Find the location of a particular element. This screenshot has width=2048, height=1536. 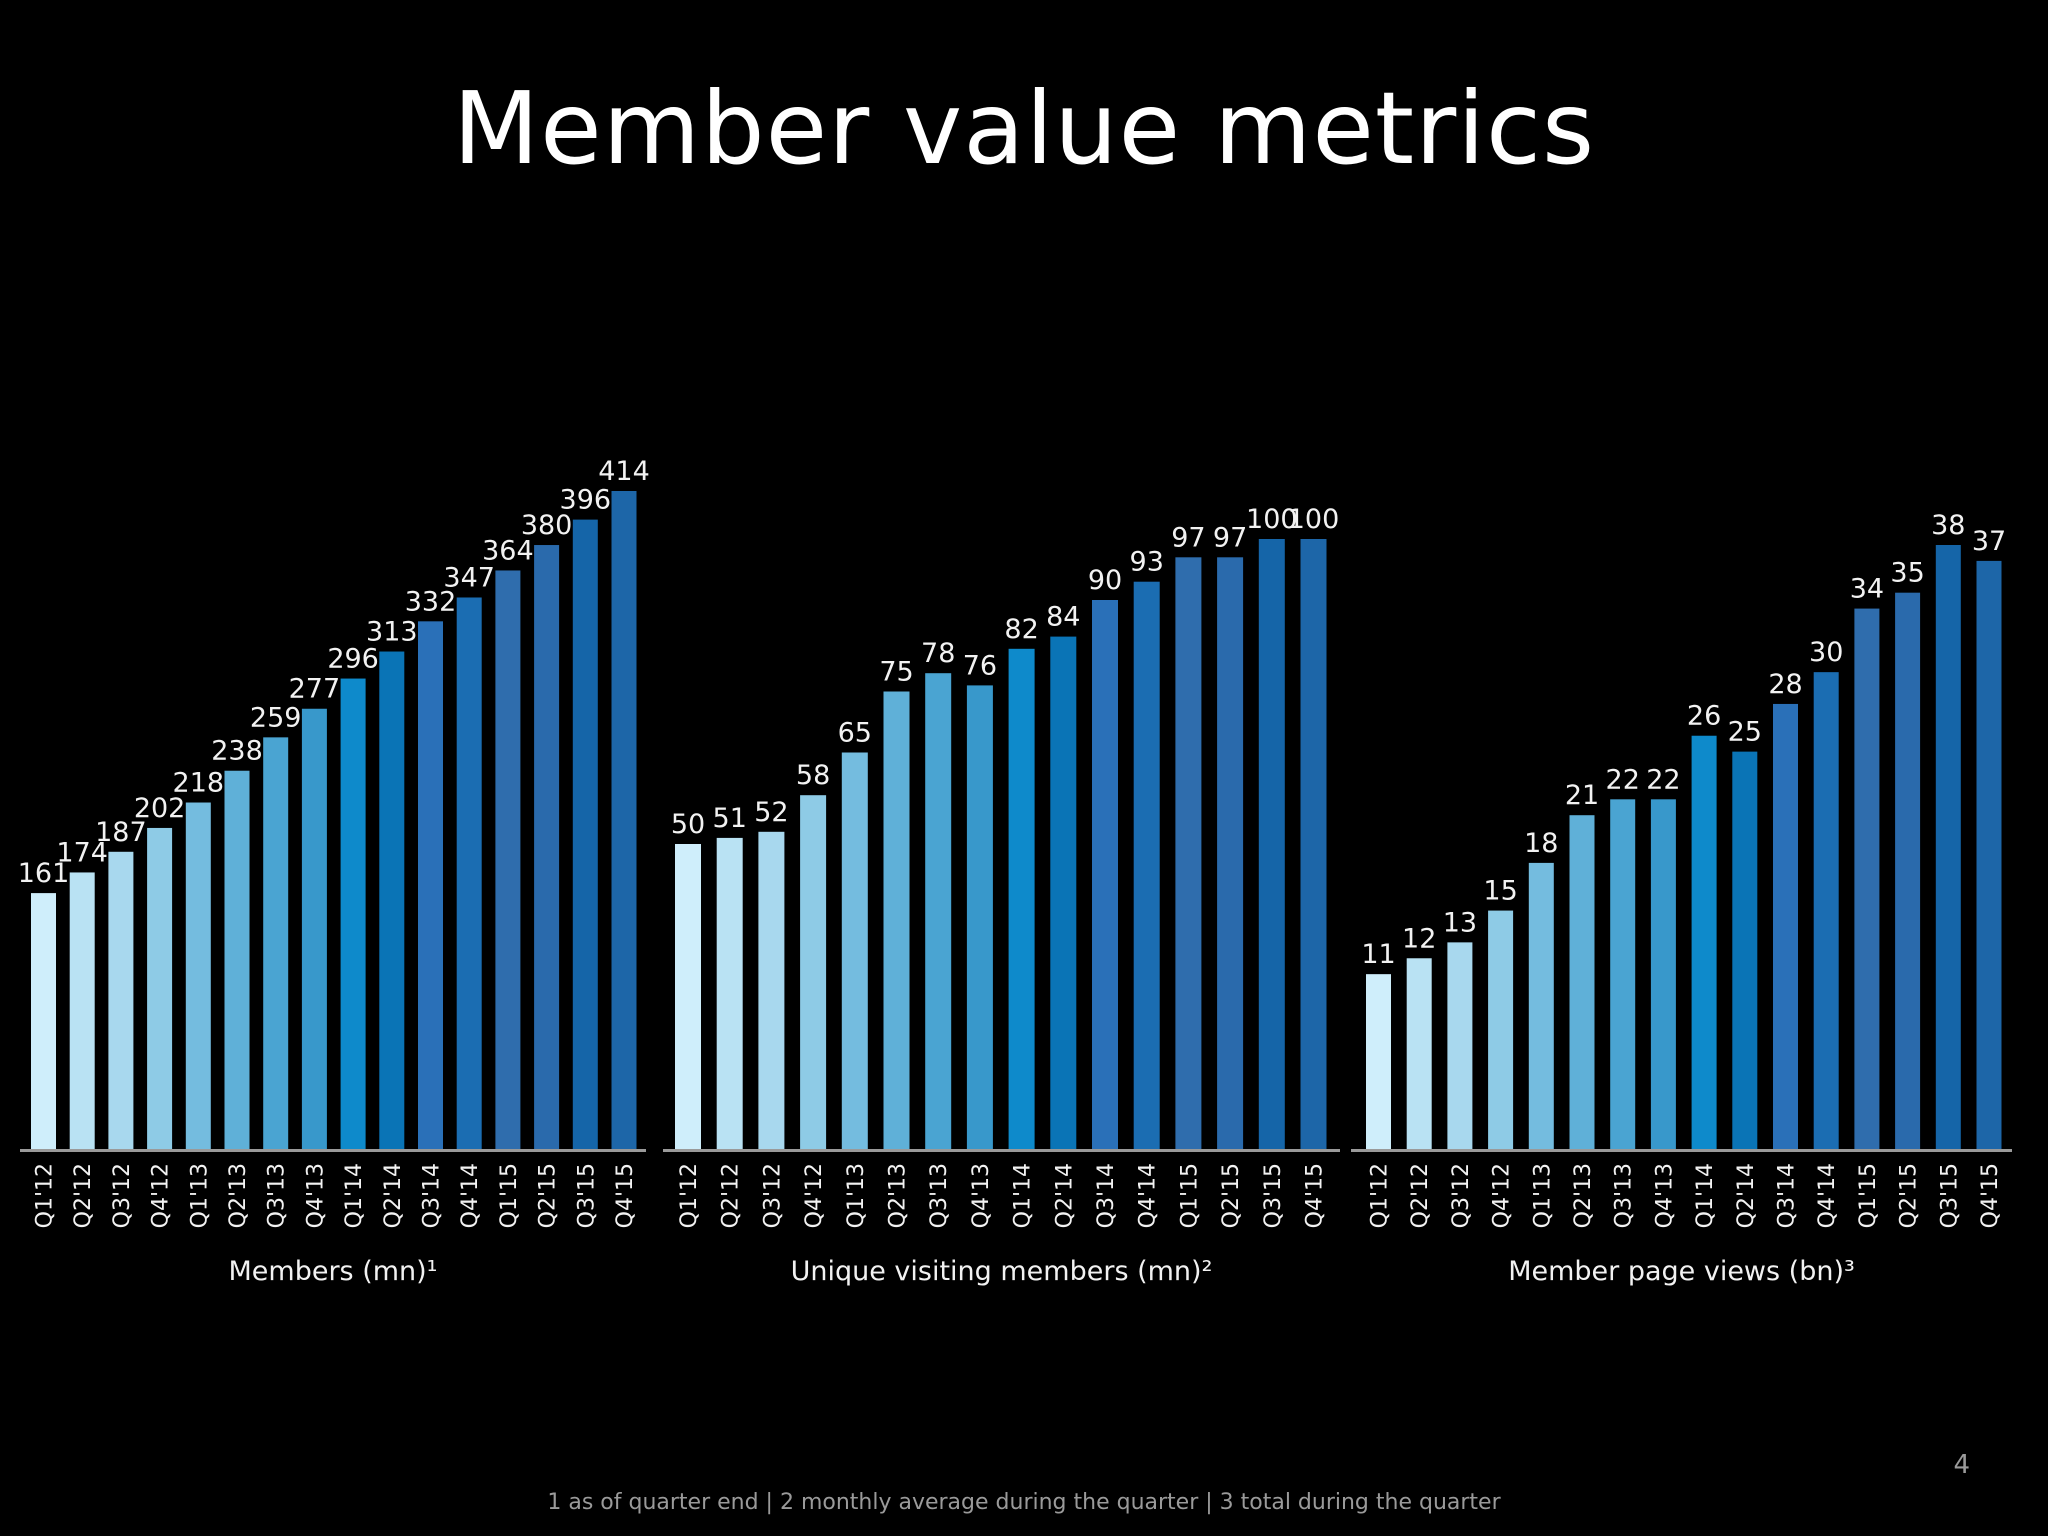

data-label: 364 is located at coordinates (508, 550).